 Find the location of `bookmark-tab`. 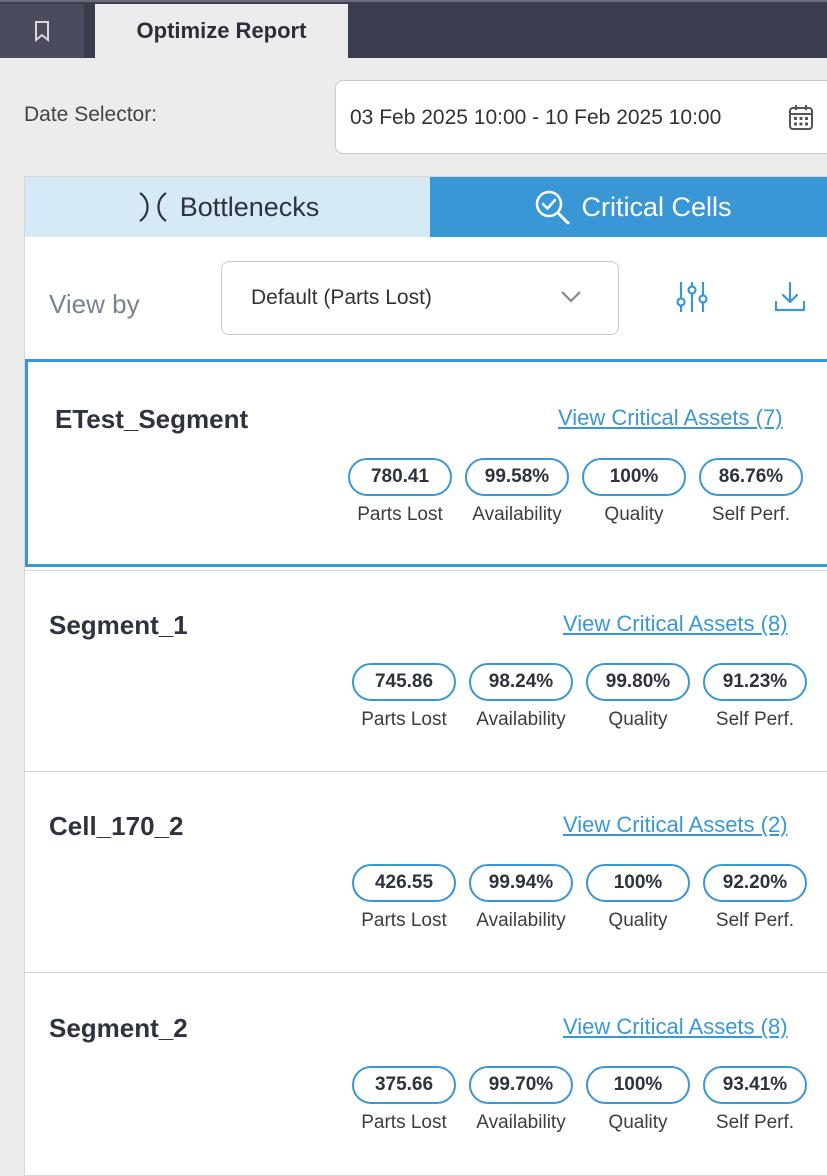

bookmark-tab is located at coordinates (42, 31).